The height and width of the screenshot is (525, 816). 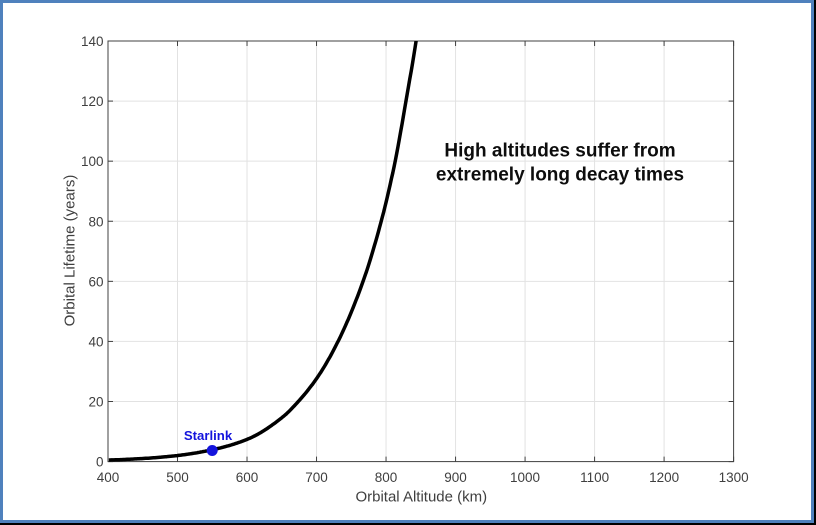 What do you see at coordinates (92, 41) in the screenshot?
I see `svg-text: 140` at bounding box center [92, 41].